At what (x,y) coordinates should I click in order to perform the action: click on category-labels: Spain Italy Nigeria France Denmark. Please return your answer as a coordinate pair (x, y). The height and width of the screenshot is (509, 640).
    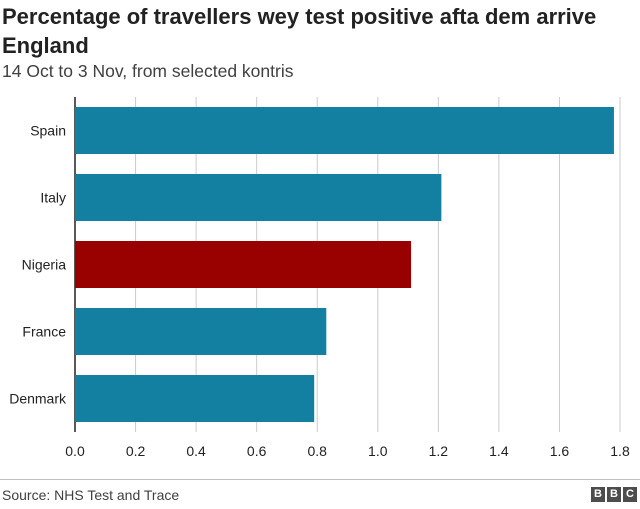
    Looking at the image, I should click on (38, 265).